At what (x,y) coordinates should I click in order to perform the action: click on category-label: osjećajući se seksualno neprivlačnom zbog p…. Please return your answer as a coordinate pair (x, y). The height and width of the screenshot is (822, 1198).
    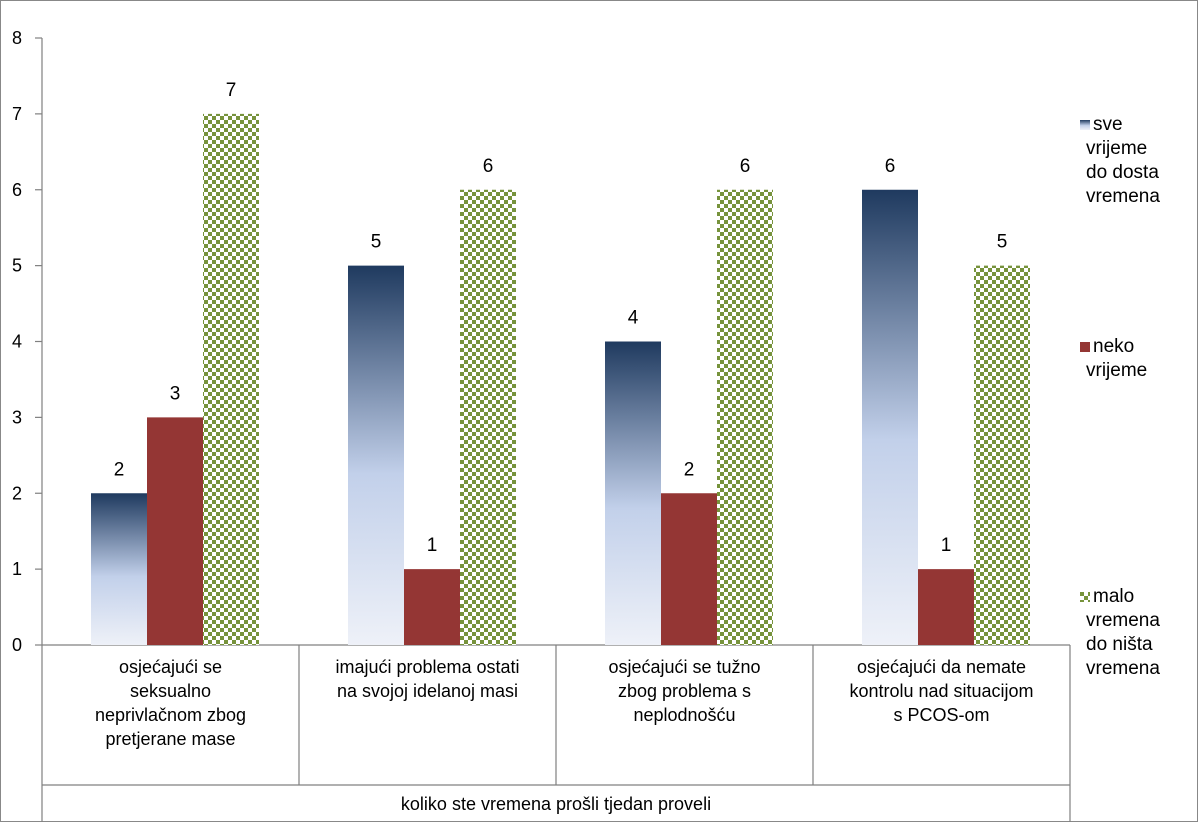
    Looking at the image, I should click on (170, 703).